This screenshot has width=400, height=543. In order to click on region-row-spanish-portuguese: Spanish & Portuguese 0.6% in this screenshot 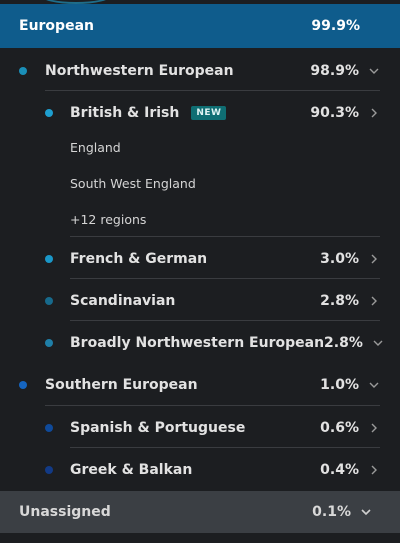, I will do `click(213, 428)`.